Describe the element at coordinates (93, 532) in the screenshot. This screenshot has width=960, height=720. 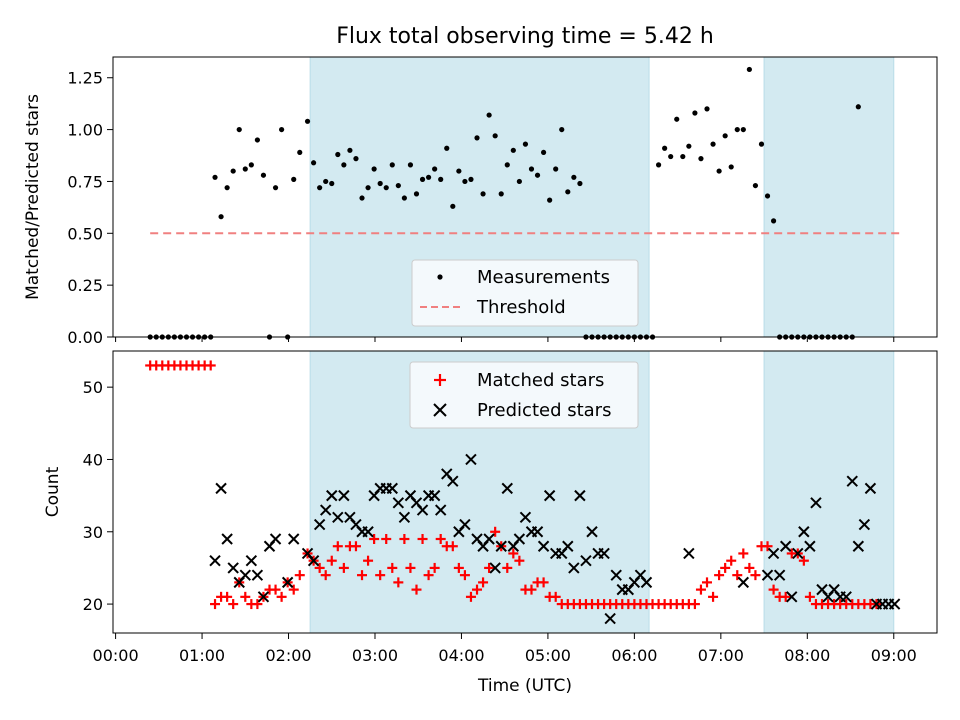
I see `y-tick-label: 30` at that location.